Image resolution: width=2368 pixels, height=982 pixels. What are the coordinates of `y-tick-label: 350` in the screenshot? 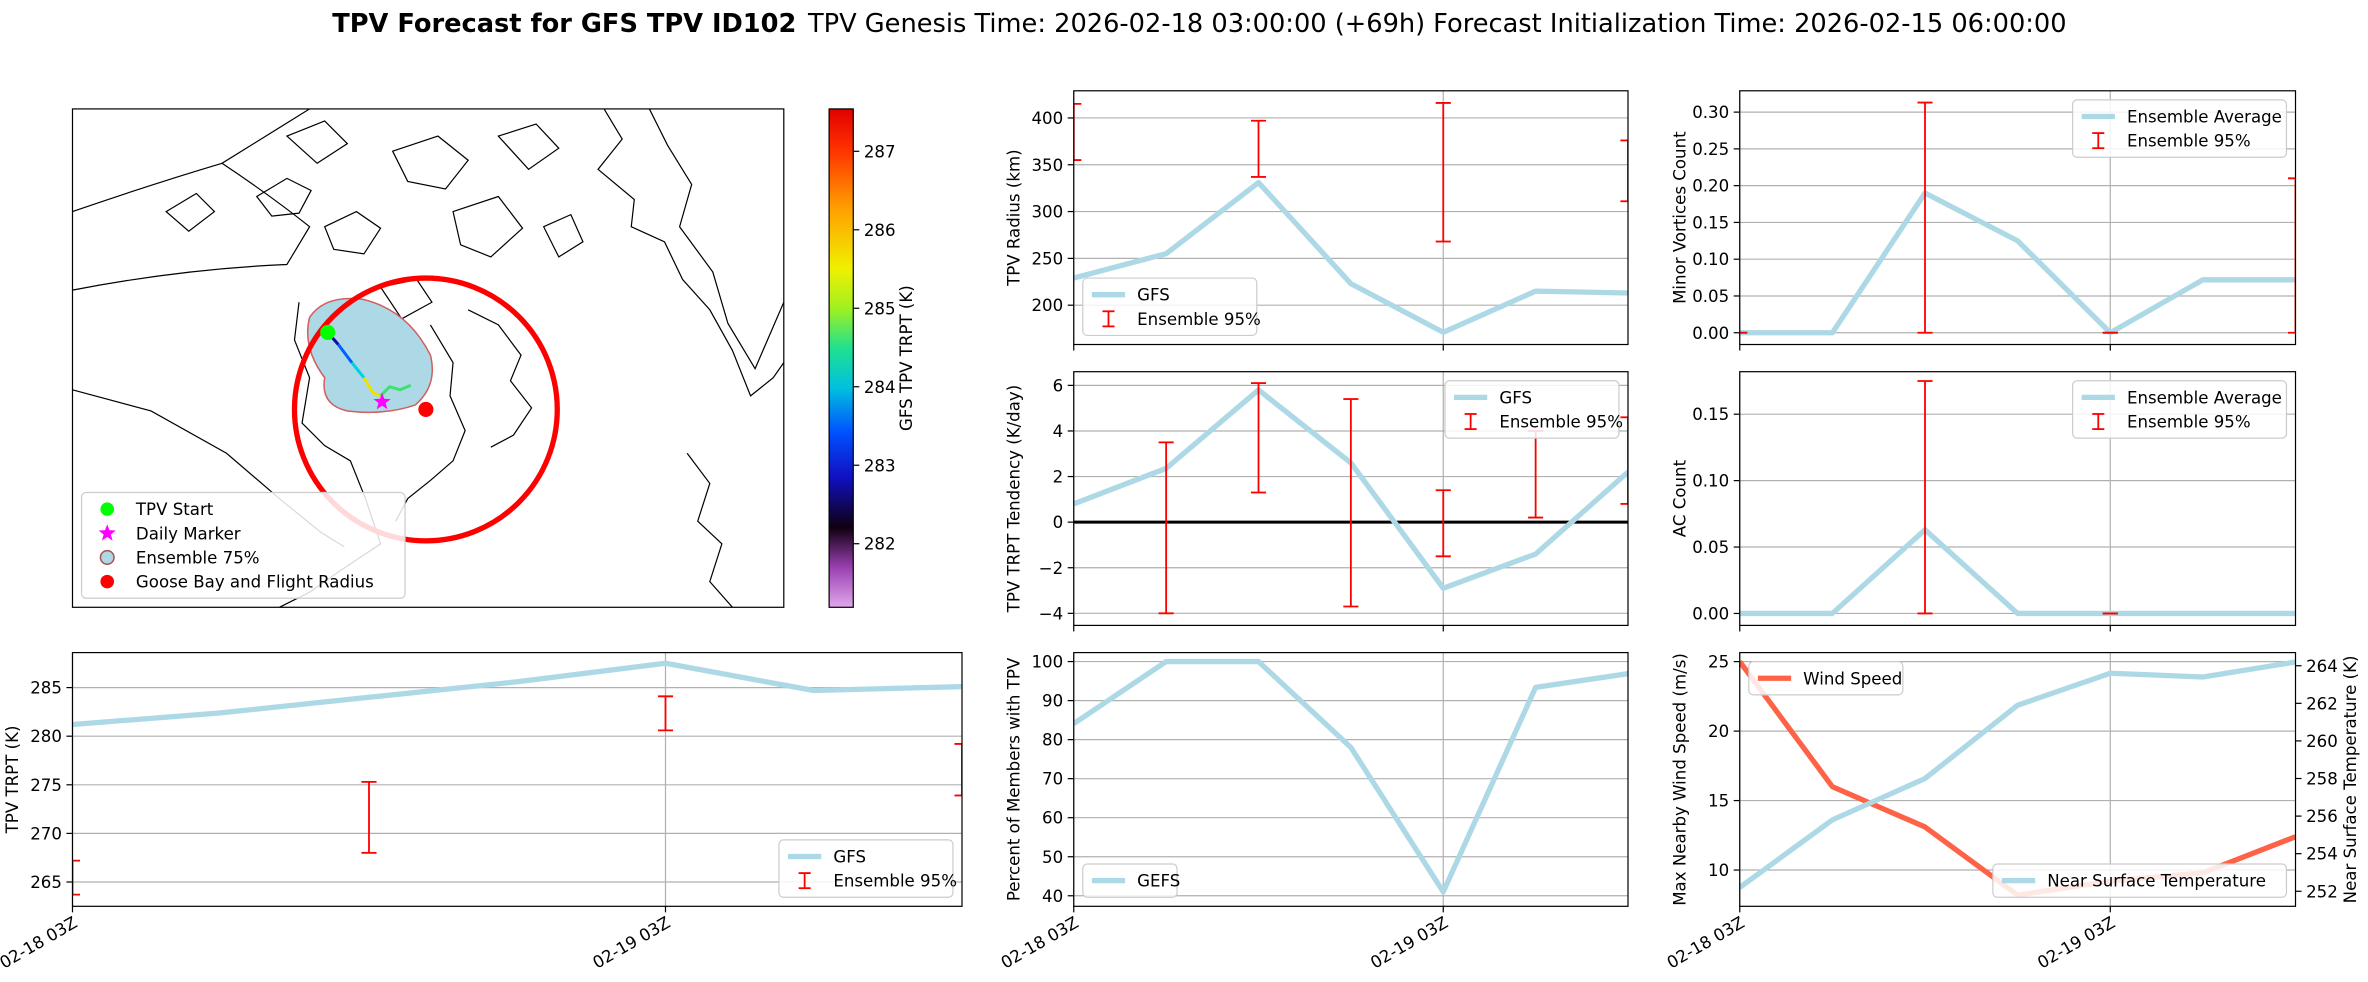 It's located at (1047, 165).